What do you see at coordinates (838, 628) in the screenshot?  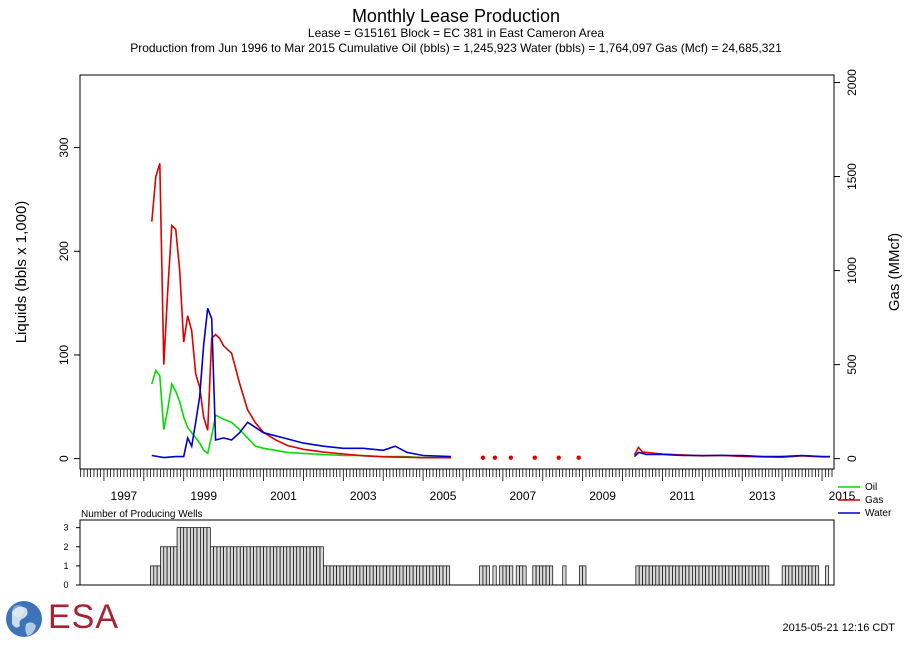 I see `timestamp: 2015-05-21 12:16 CDT` at bounding box center [838, 628].